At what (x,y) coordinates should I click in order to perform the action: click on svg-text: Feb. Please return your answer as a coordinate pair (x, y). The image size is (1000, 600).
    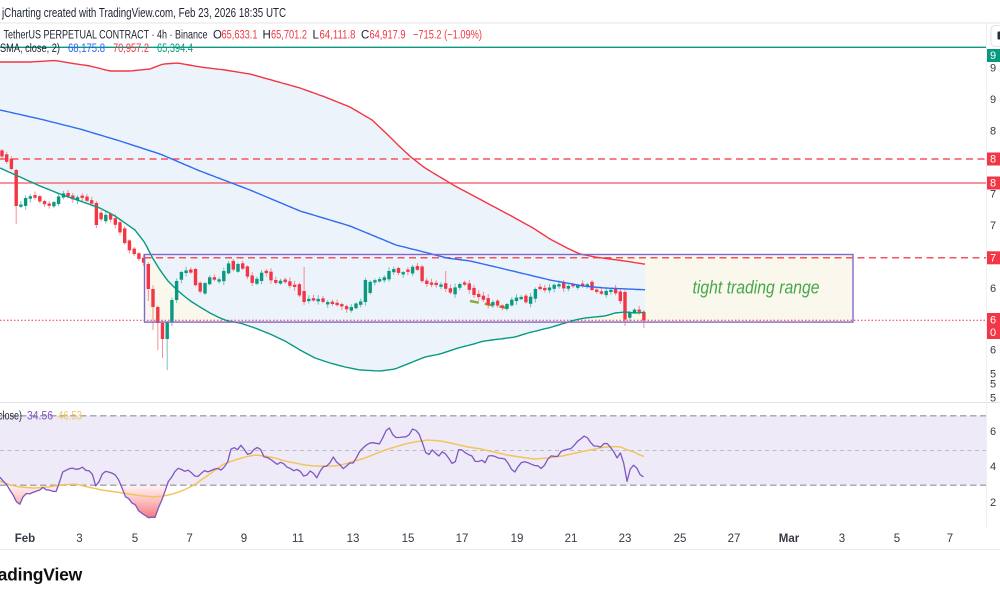
    Looking at the image, I should click on (25, 539).